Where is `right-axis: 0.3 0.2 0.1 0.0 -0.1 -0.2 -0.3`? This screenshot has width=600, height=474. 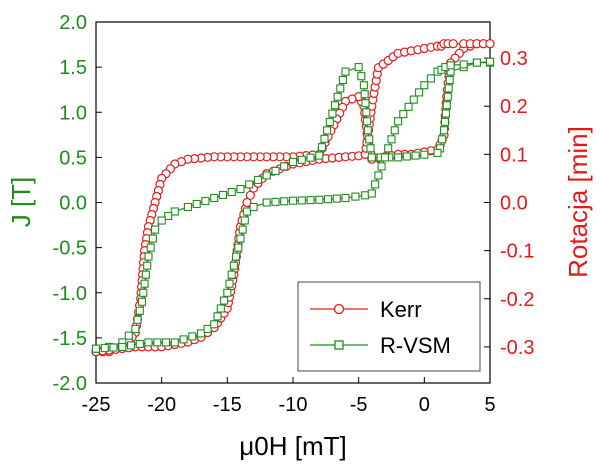 right-axis: 0.3 0.2 0.1 0.0 -0.1 -0.2 -0.3 is located at coordinates (509, 203).